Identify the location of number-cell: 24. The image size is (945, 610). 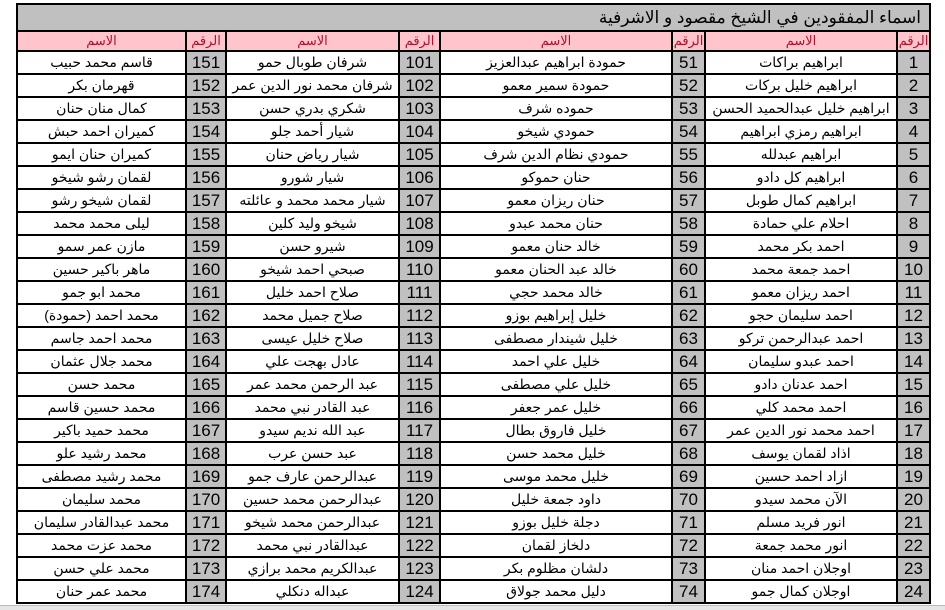
(913, 591).